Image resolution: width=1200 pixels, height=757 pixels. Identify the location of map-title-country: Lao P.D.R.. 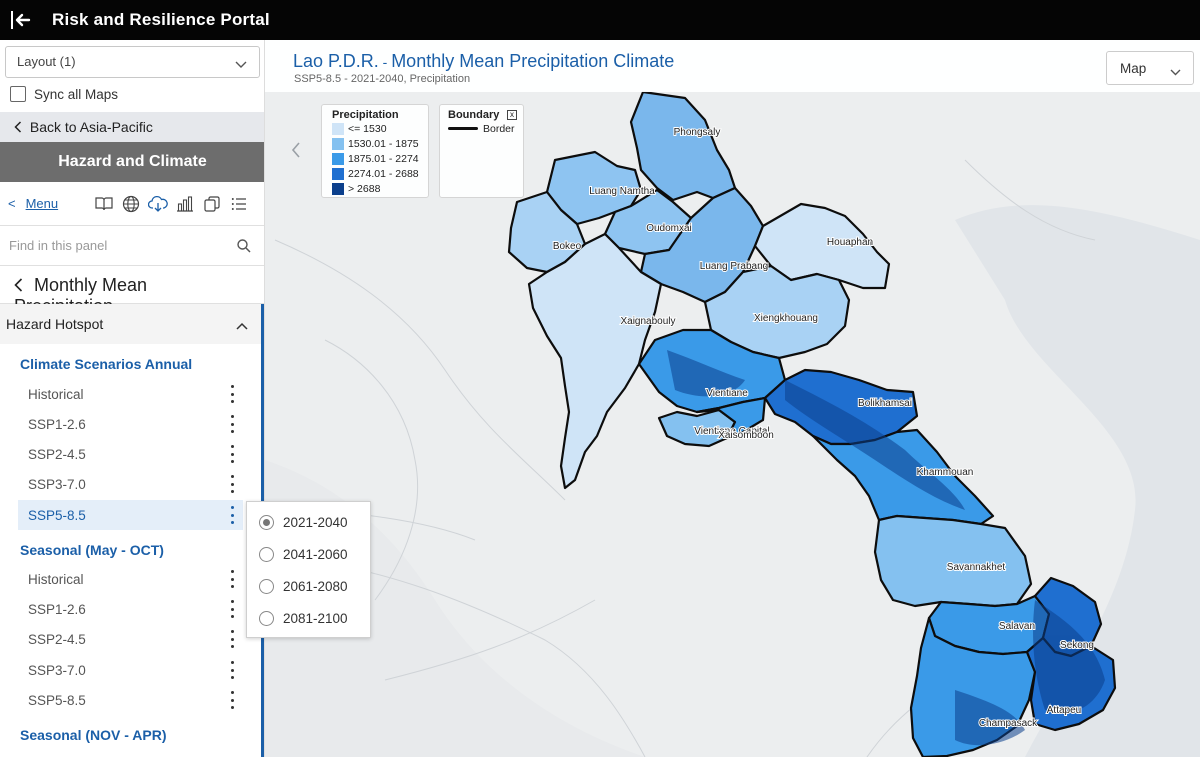
(336, 61).